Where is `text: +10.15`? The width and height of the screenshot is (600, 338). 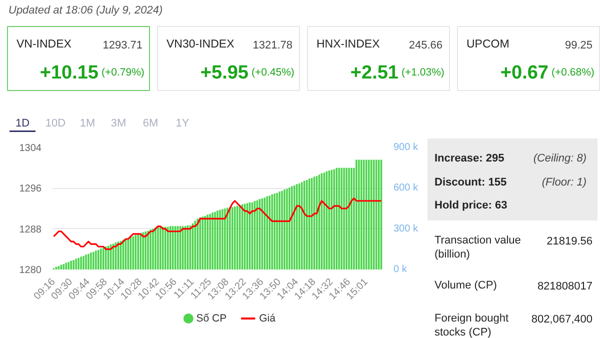 text: +10.15 is located at coordinates (69, 73).